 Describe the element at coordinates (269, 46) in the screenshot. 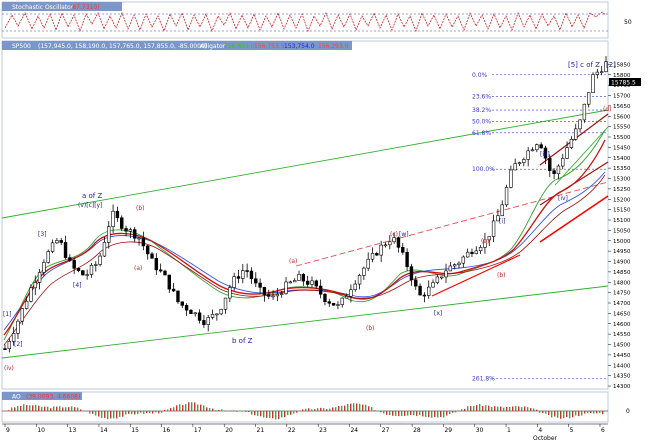

I see `alligator-value-2: 156,753.5` at that location.